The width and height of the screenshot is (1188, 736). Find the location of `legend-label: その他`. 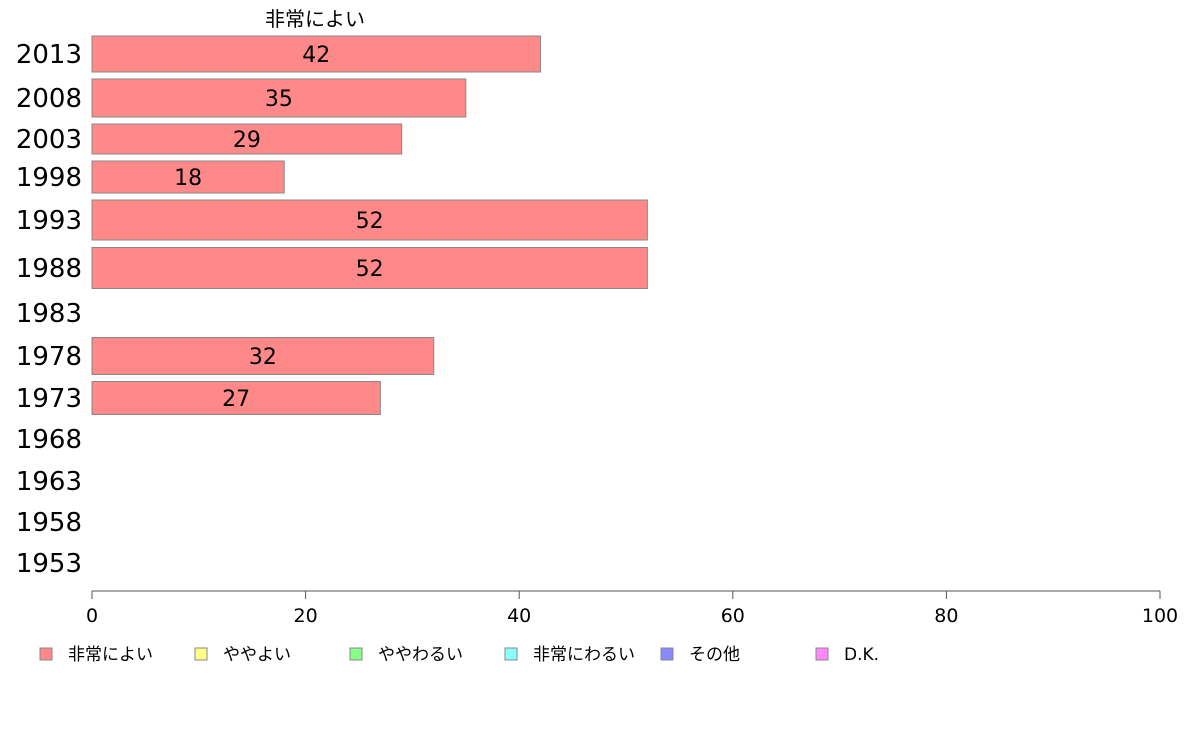

legend-label: その他 is located at coordinates (714, 655).